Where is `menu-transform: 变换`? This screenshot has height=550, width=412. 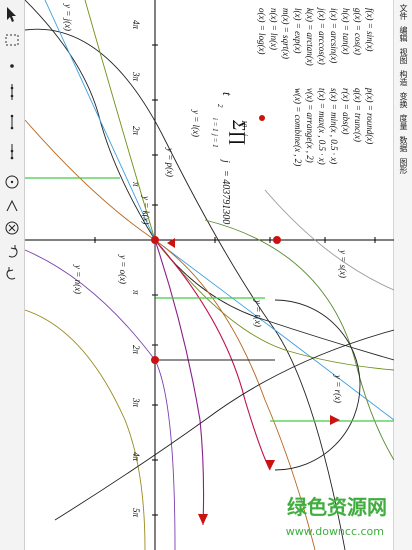 menu-transform: 变换 is located at coordinates (403, 100).